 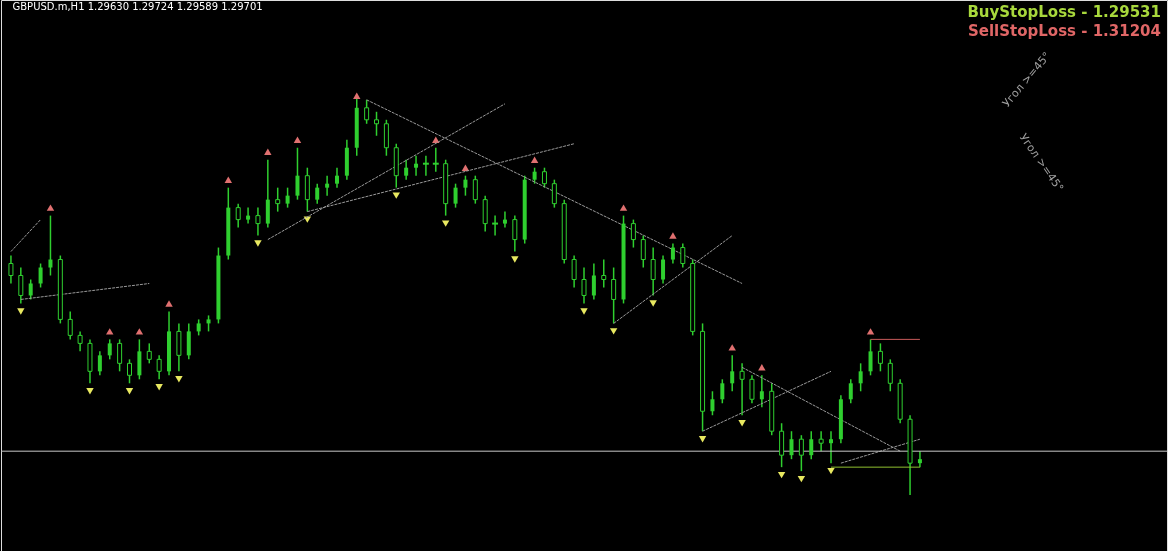 I want to click on text: BuyStopLoss - 1.29531, so click(x=1064, y=12).